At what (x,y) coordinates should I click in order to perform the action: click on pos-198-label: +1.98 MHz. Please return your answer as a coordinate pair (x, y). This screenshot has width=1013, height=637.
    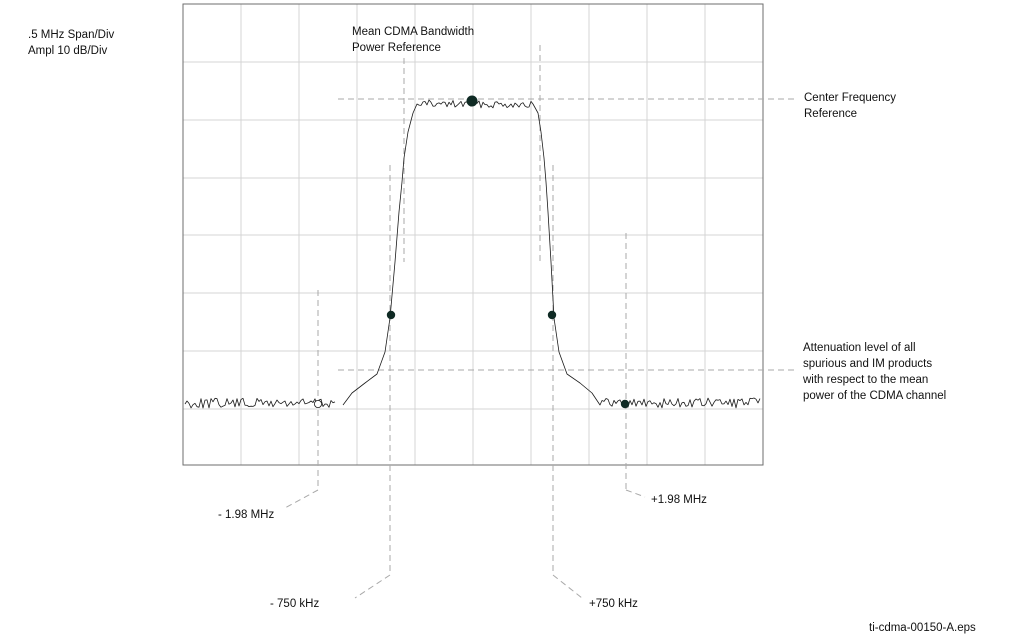
    Looking at the image, I should click on (679, 500).